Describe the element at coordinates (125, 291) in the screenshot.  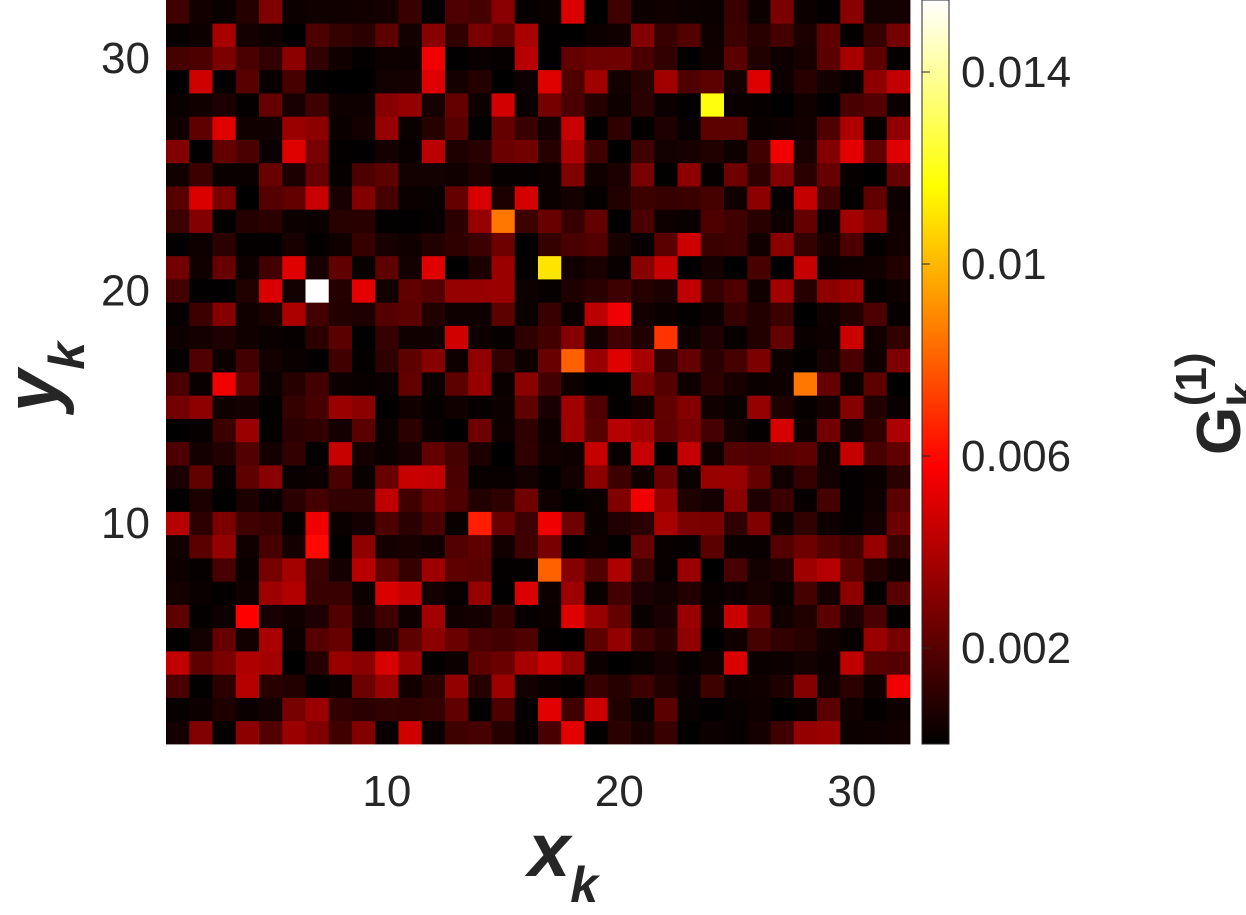
I see `y-tick-label: 20` at that location.